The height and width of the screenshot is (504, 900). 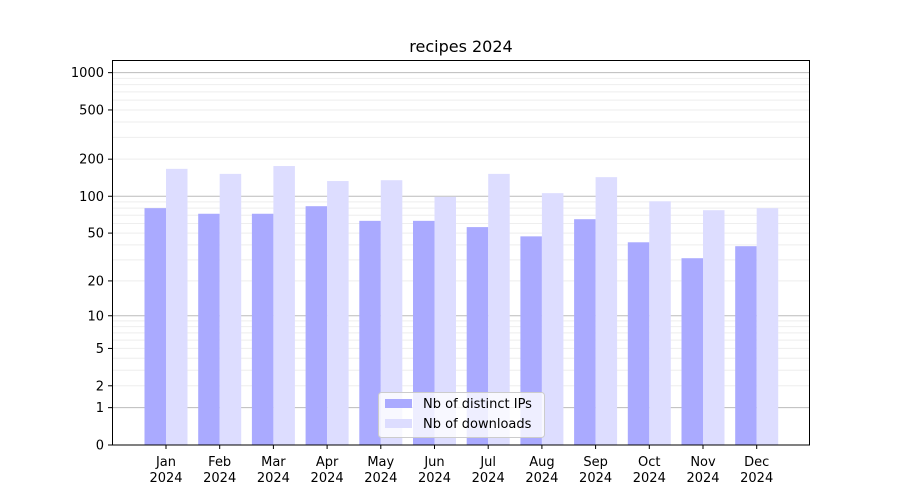 I want to click on y-tick-label: 10, so click(x=95, y=316).